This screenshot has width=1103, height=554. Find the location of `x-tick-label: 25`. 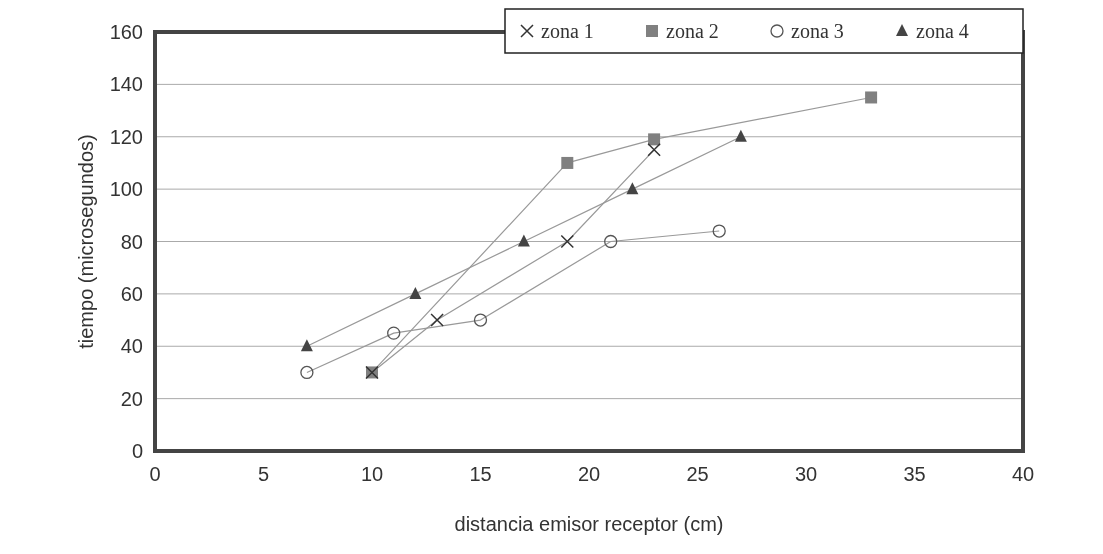

x-tick-label: 25 is located at coordinates (697, 474).